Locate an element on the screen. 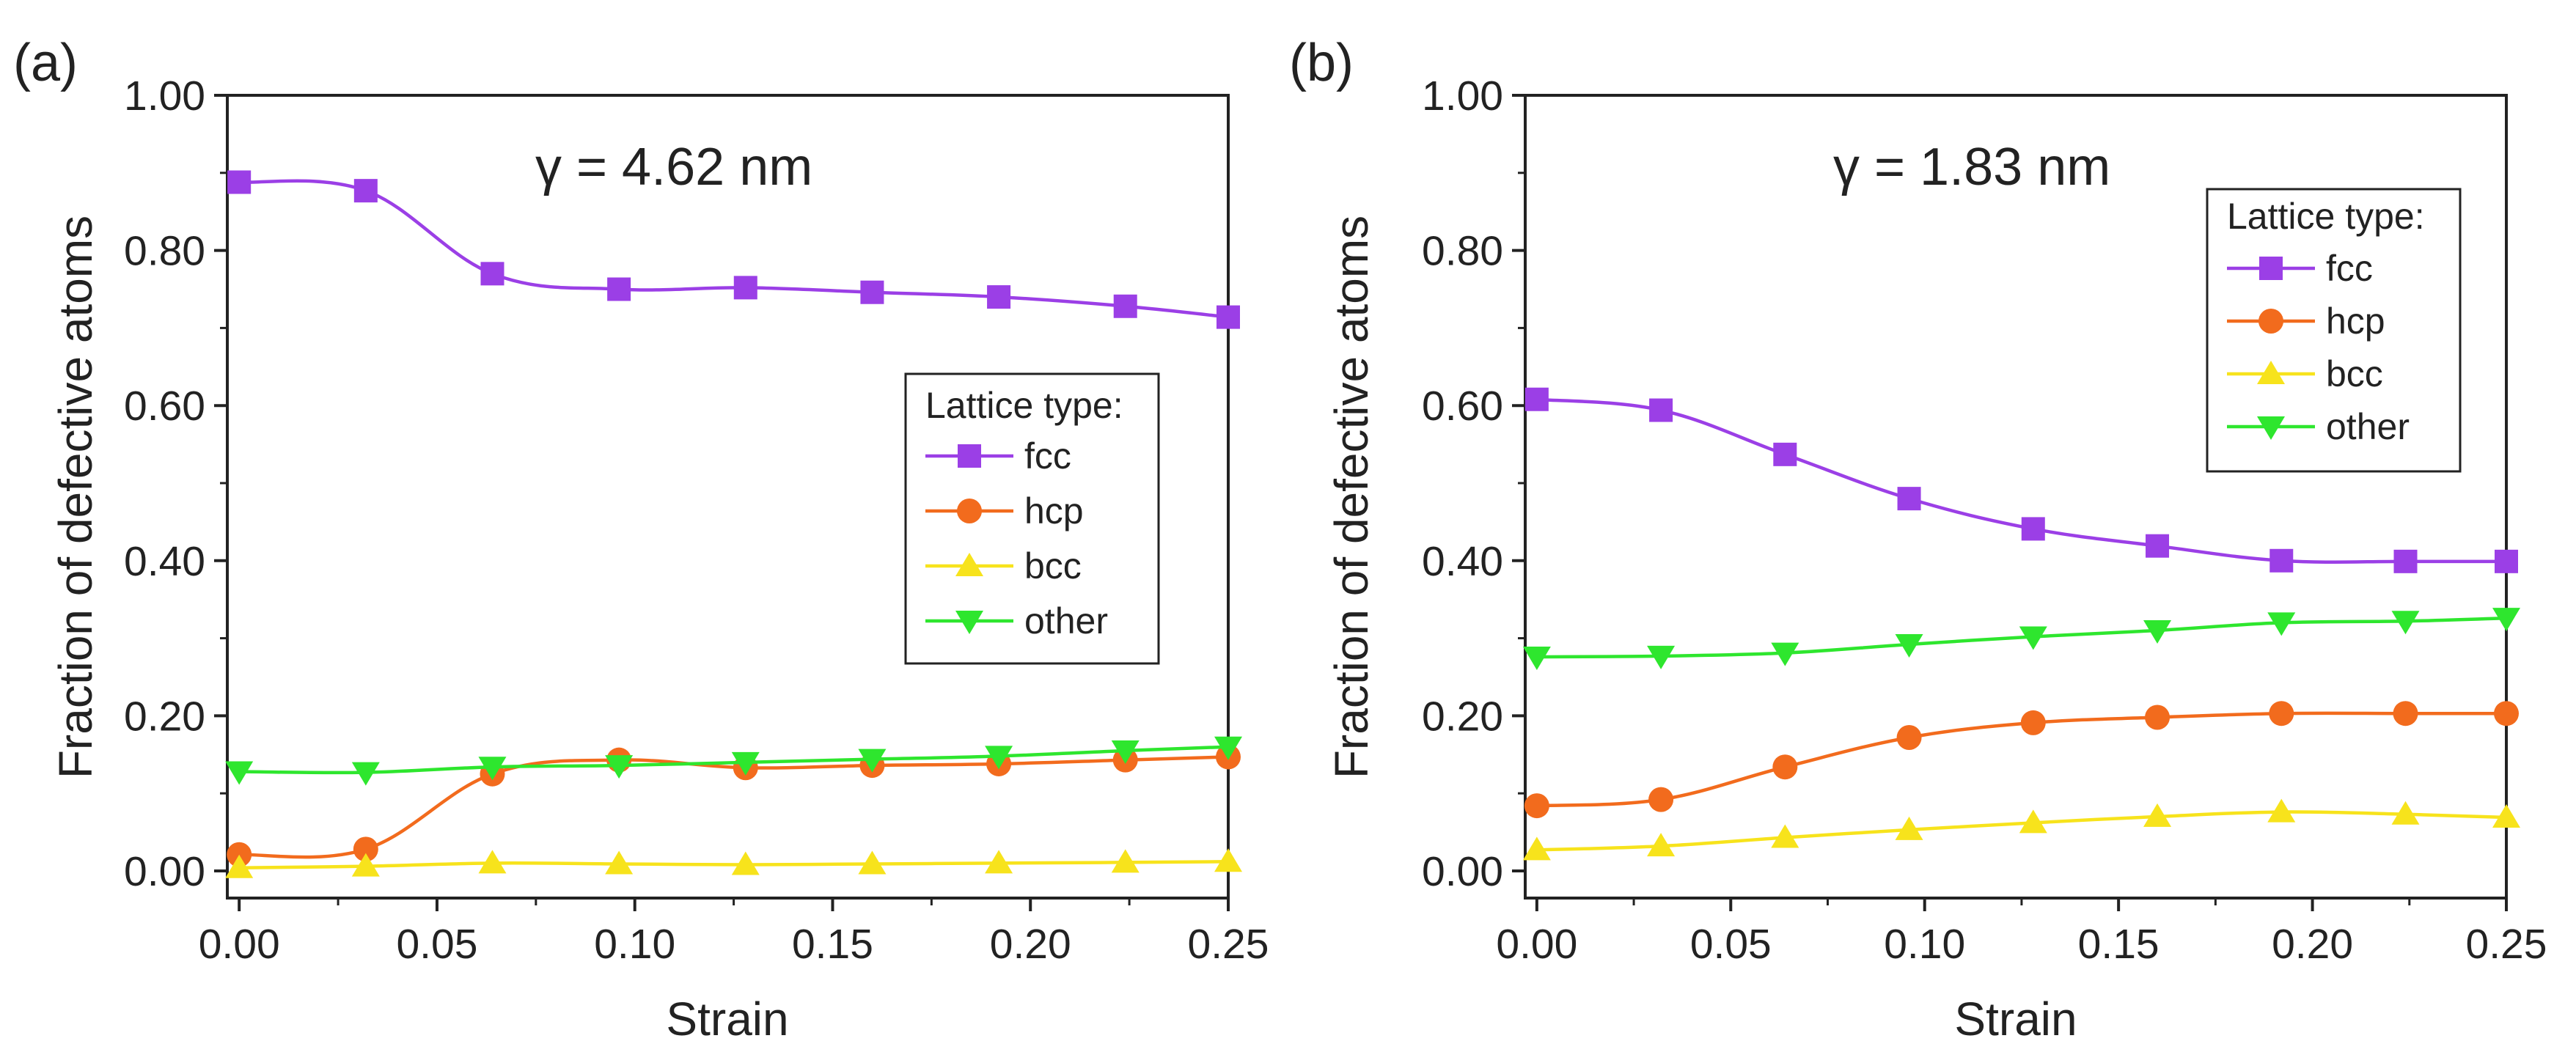  y-tick-label: 0.60 is located at coordinates (165, 407).